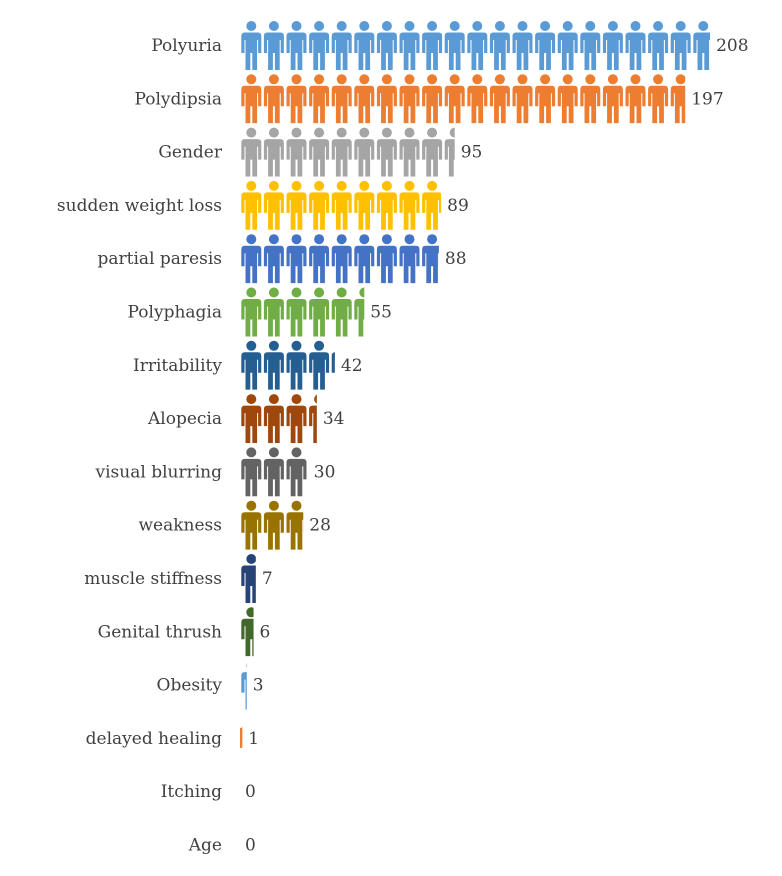 This screenshot has height=876, width=782. I want to click on value-label: 7, so click(267, 579).